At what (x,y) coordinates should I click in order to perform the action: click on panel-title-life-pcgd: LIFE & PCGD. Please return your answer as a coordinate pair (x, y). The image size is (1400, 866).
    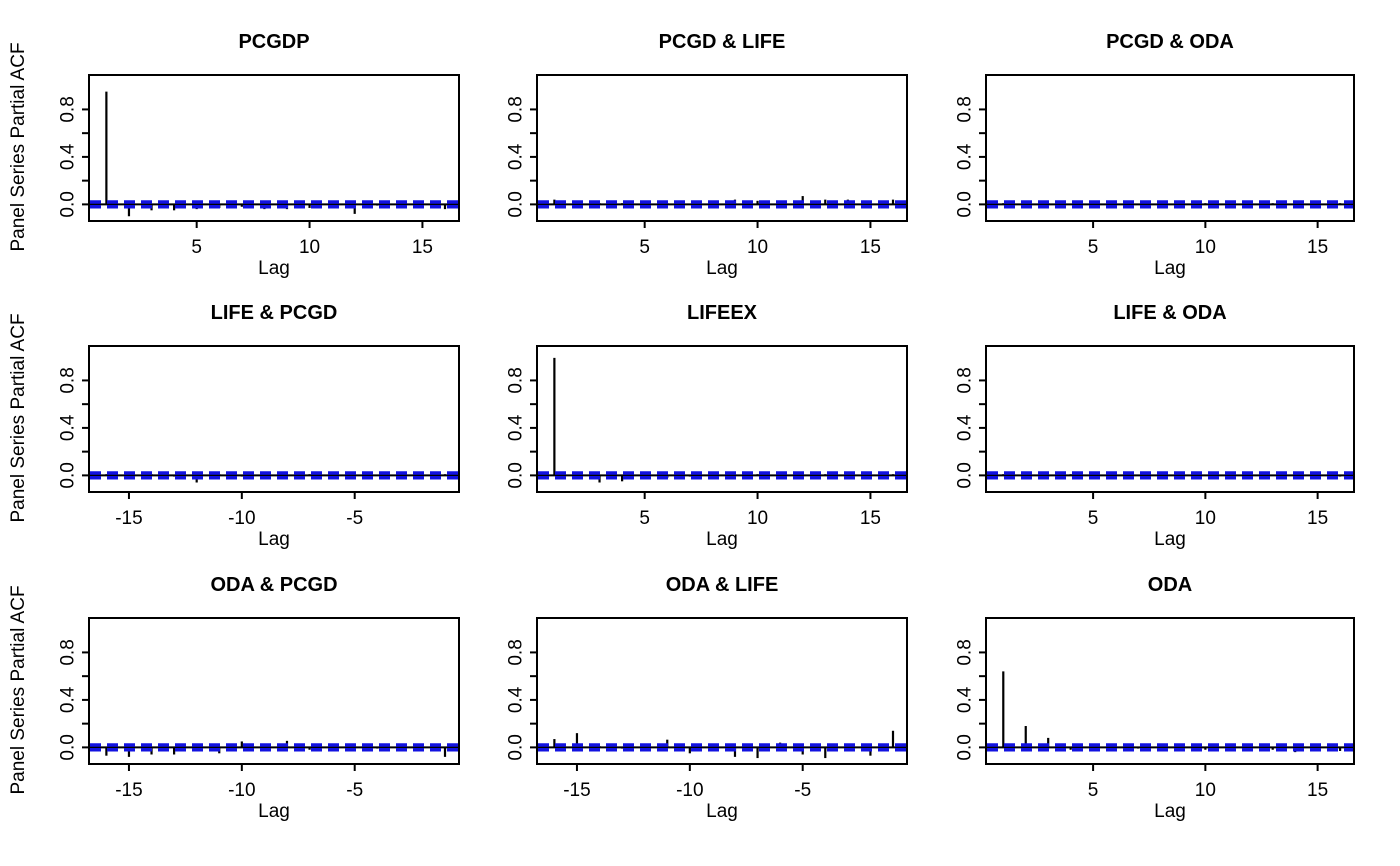
    Looking at the image, I should click on (274, 313).